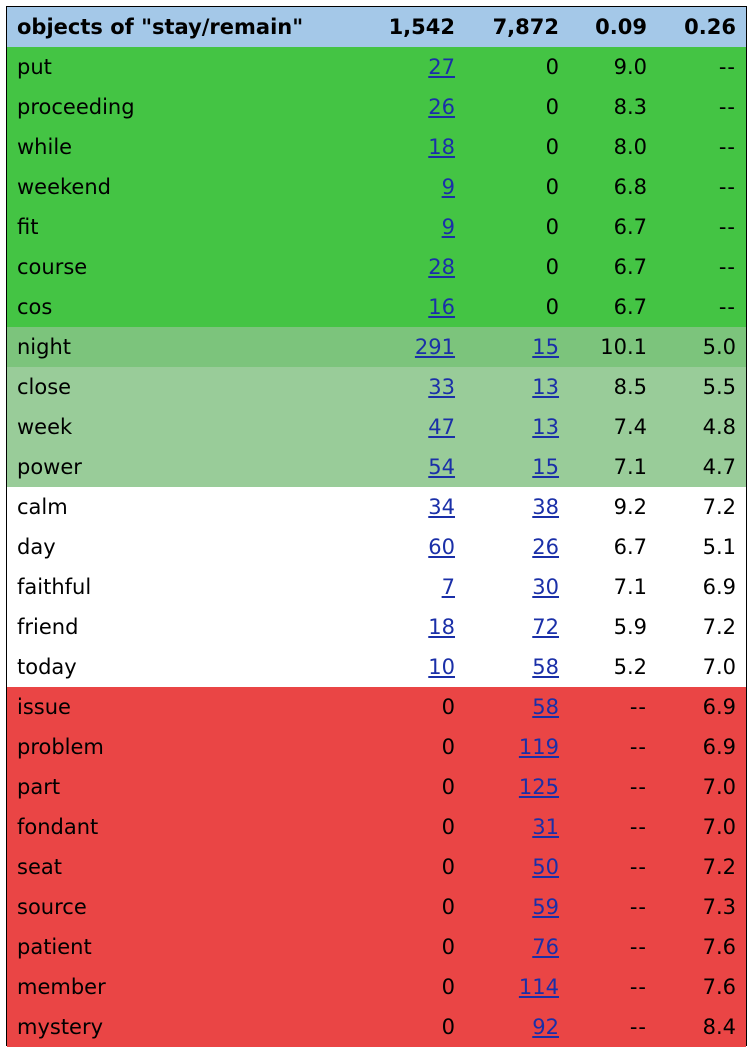  I want to click on row-count-2-link: 92, so click(545, 1027).